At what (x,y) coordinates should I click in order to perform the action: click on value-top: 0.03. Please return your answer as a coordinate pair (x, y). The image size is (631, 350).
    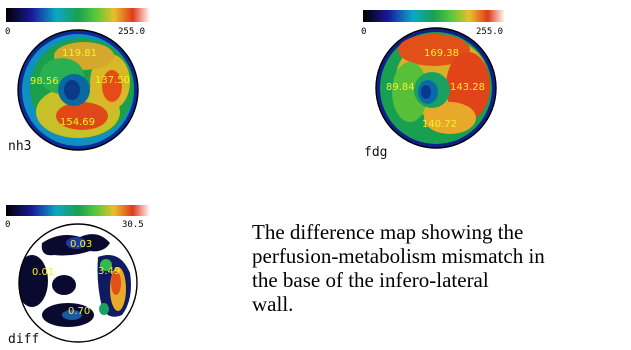
    Looking at the image, I should click on (81, 244).